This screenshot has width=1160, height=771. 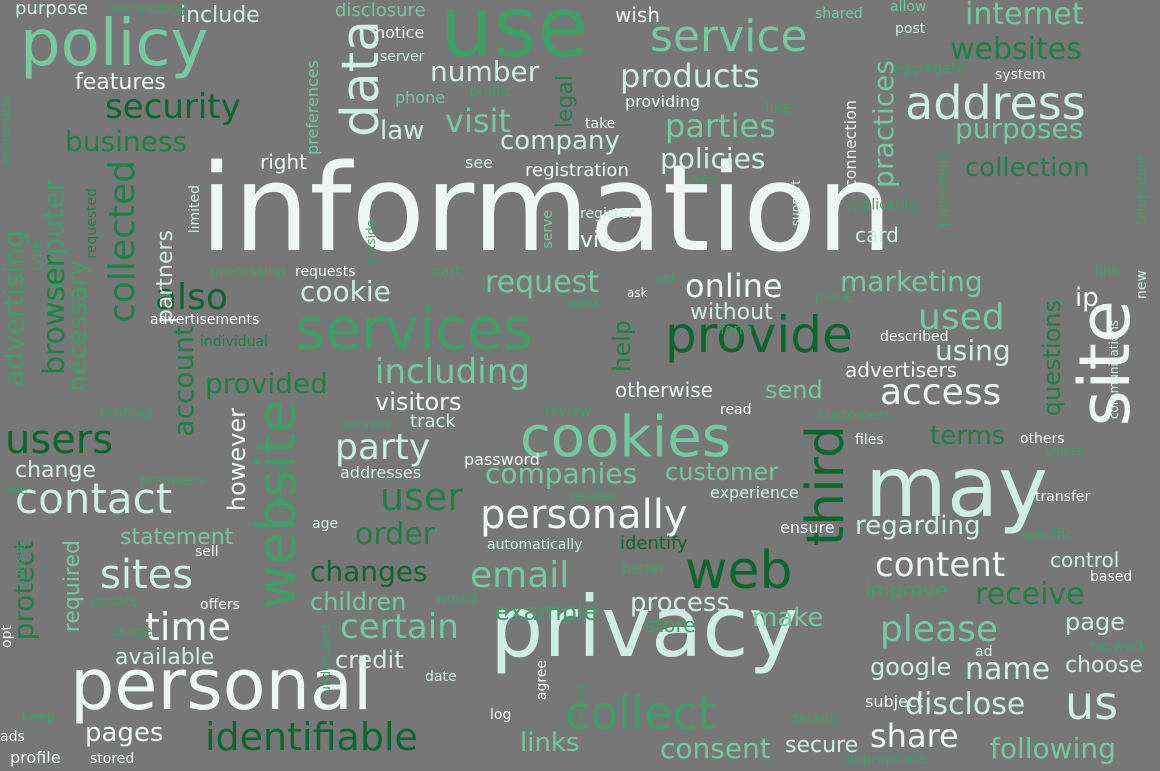 What do you see at coordinates (918, 526) in the screenshot?
I see `word-regarding: regarding` at bounding box center [918, 526].